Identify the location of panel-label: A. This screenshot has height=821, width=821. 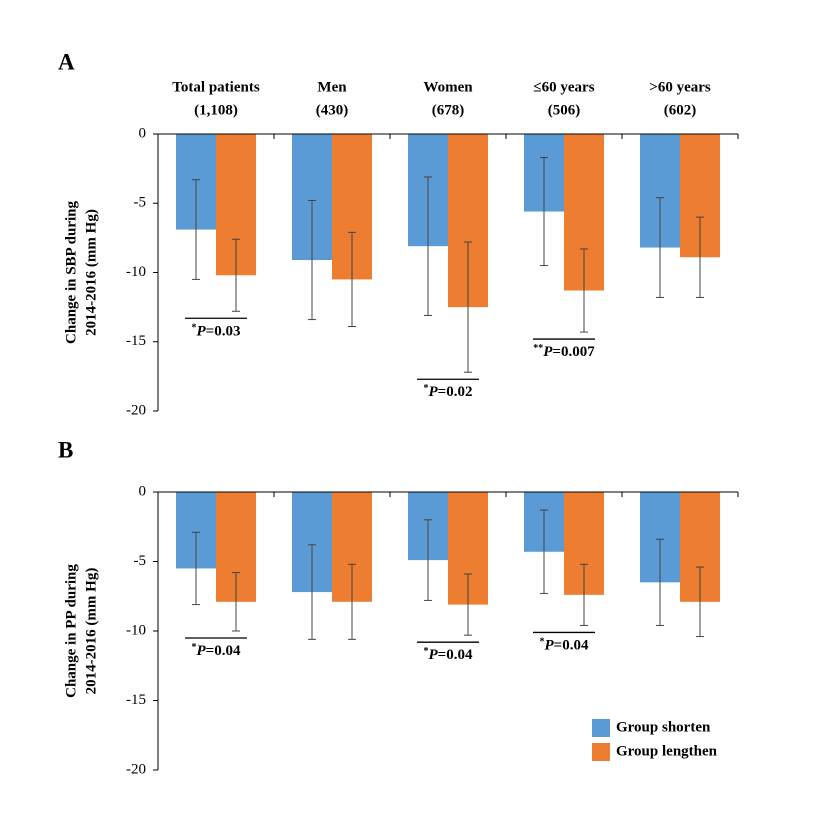
(66, 61).